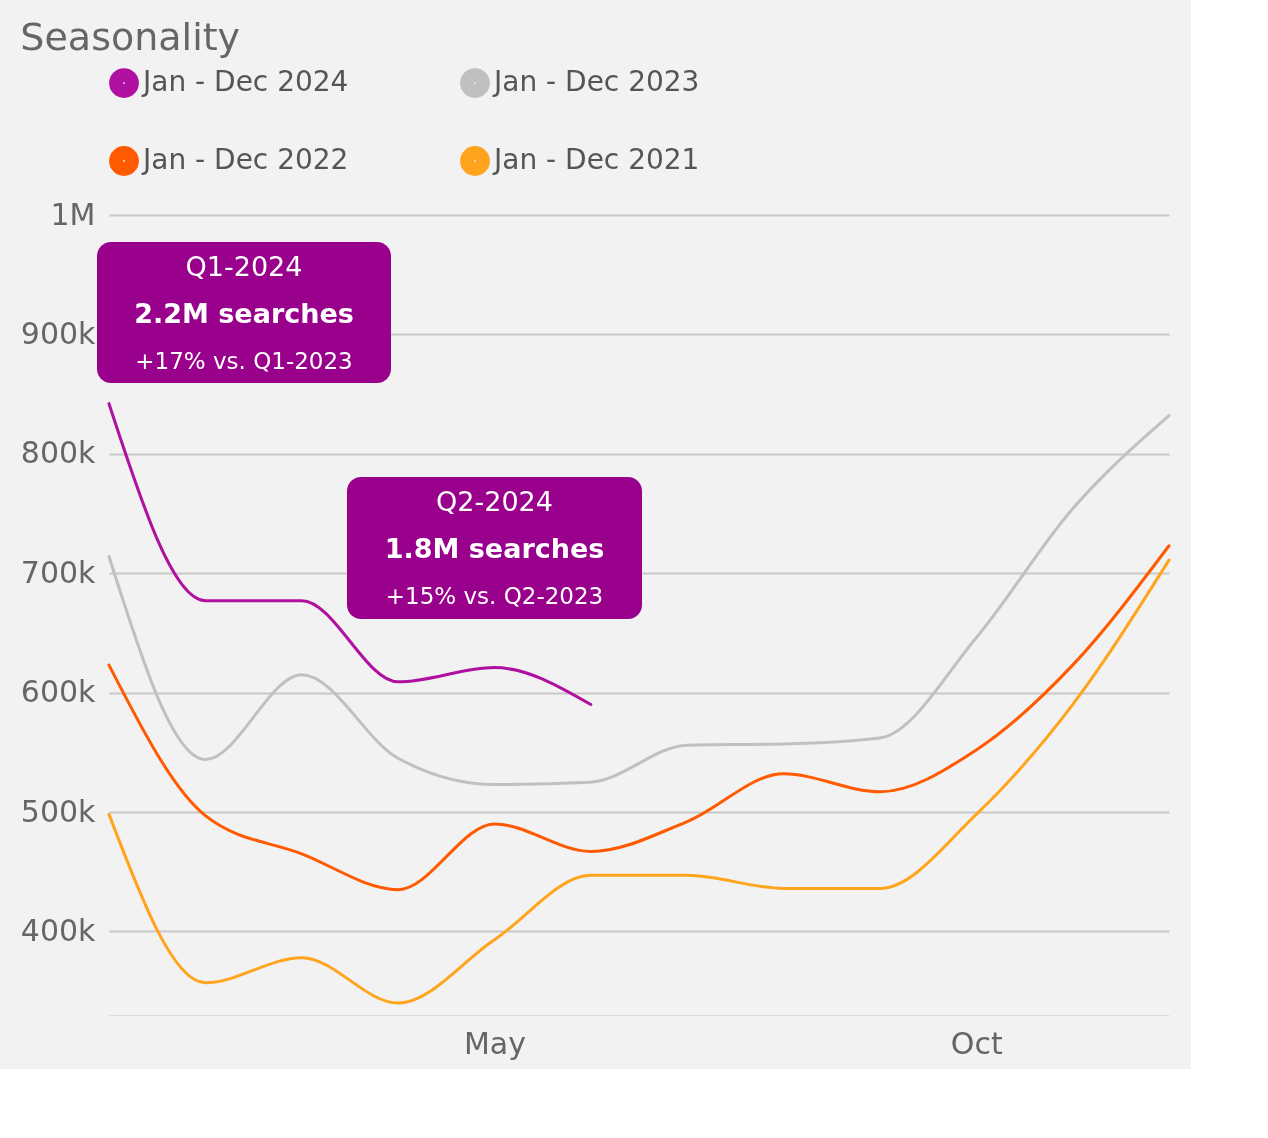 Image resolution: width=1268 pixels, height=1138 pixels. What do you see at coordinates (245, 159) in the screenshot?
I see `legend-label: Jan - Dec 2022` at bounding box center [245, 159].